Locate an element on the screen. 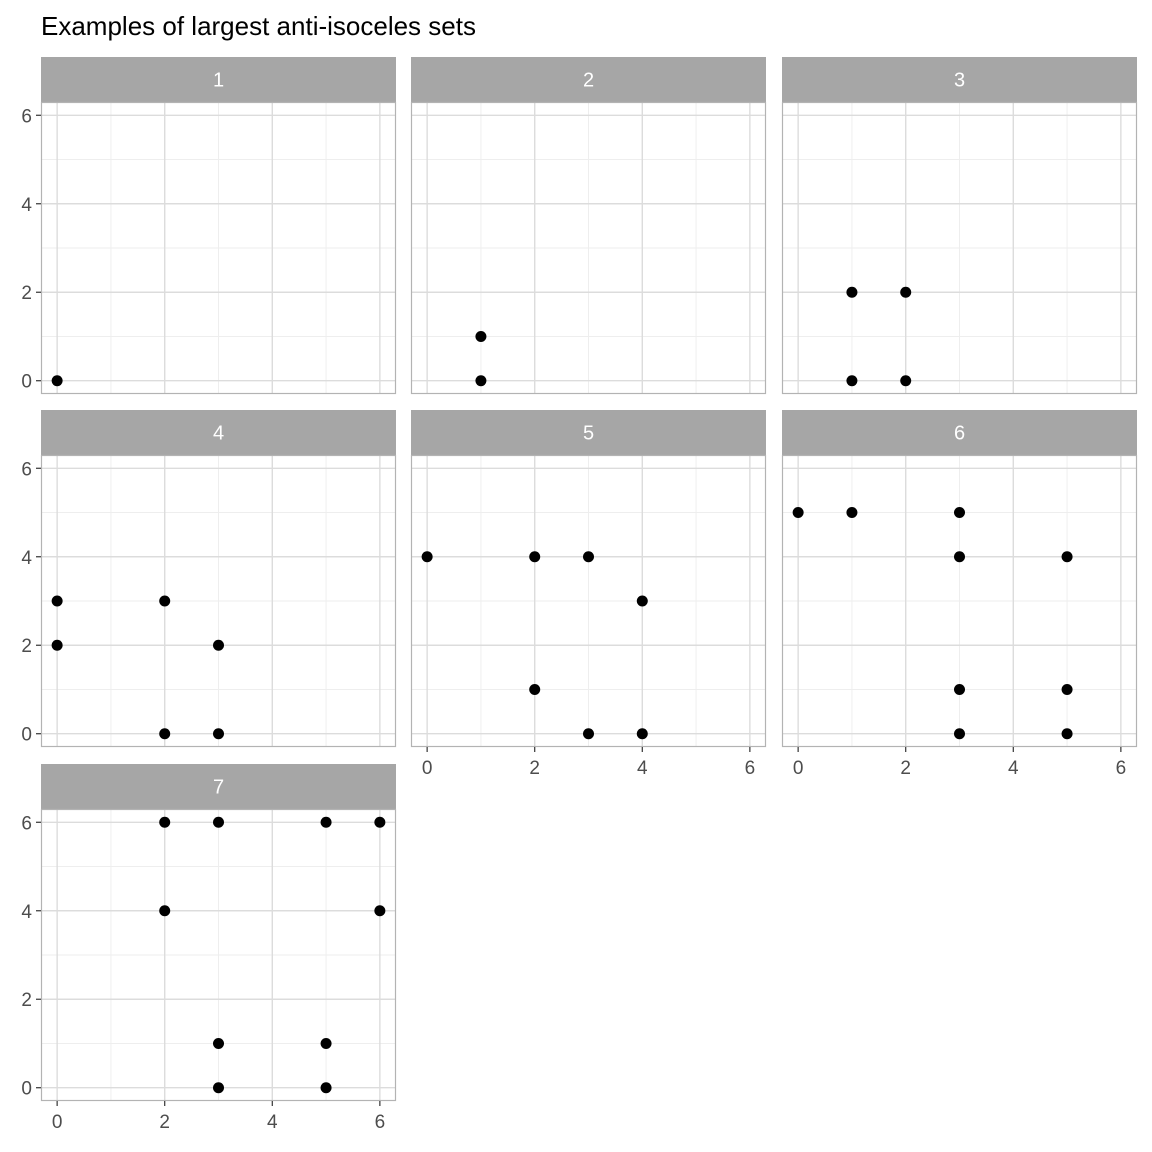  facet-strip-label: 3 is located at coordinates (959, 81).